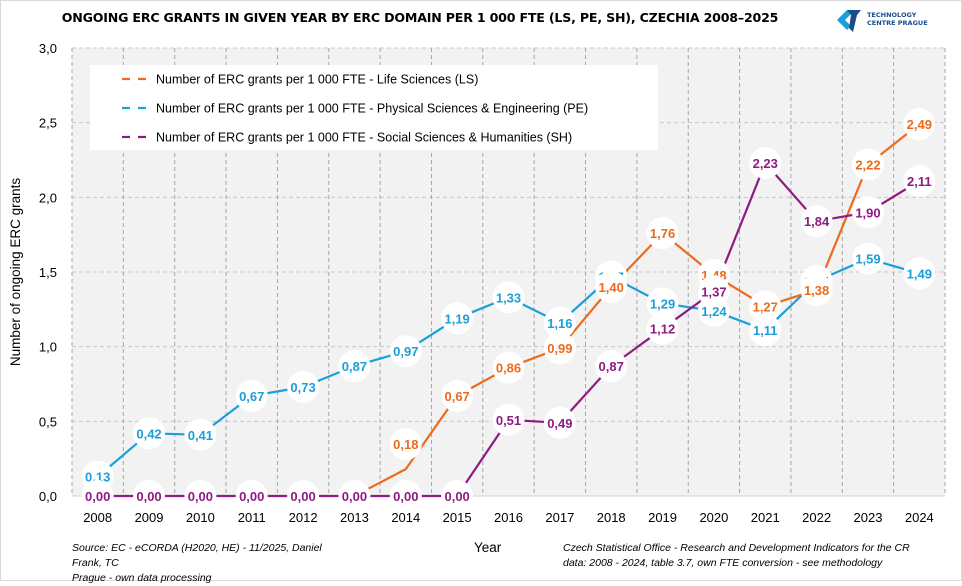  What do you see at coordinates (713, 291) in the screenshot?
I see `data-label: 1,37` at bounding box center [713, 291].